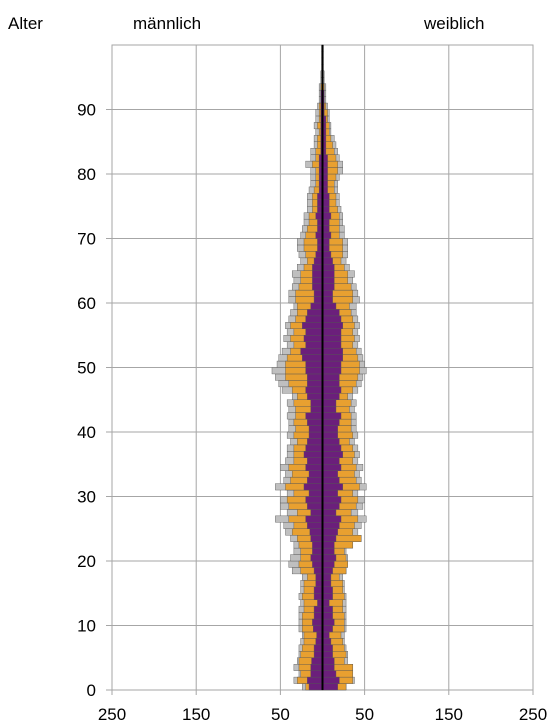  Describe the element at coordinates (453, 23) in the screenshot. I see `female-label: weiblich` at that location.